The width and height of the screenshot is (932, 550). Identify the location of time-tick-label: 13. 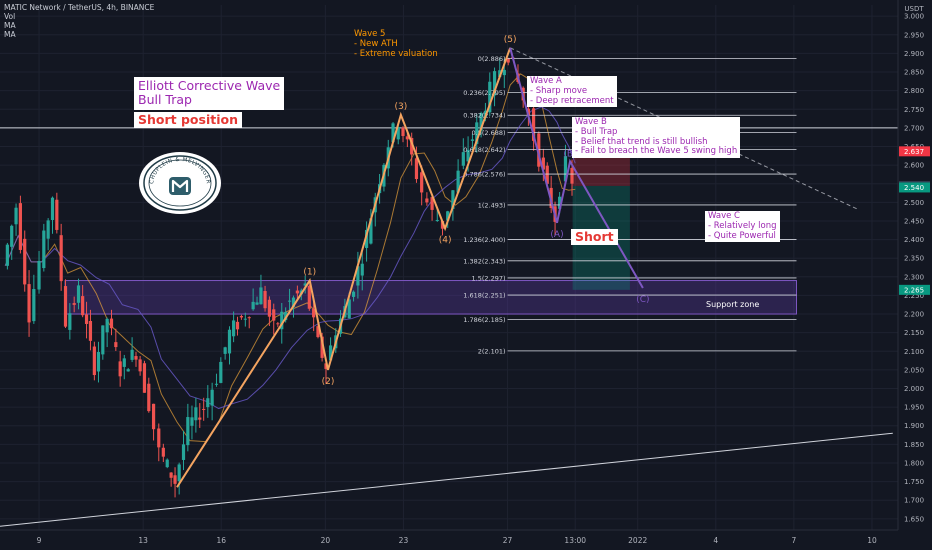
(143, 540).